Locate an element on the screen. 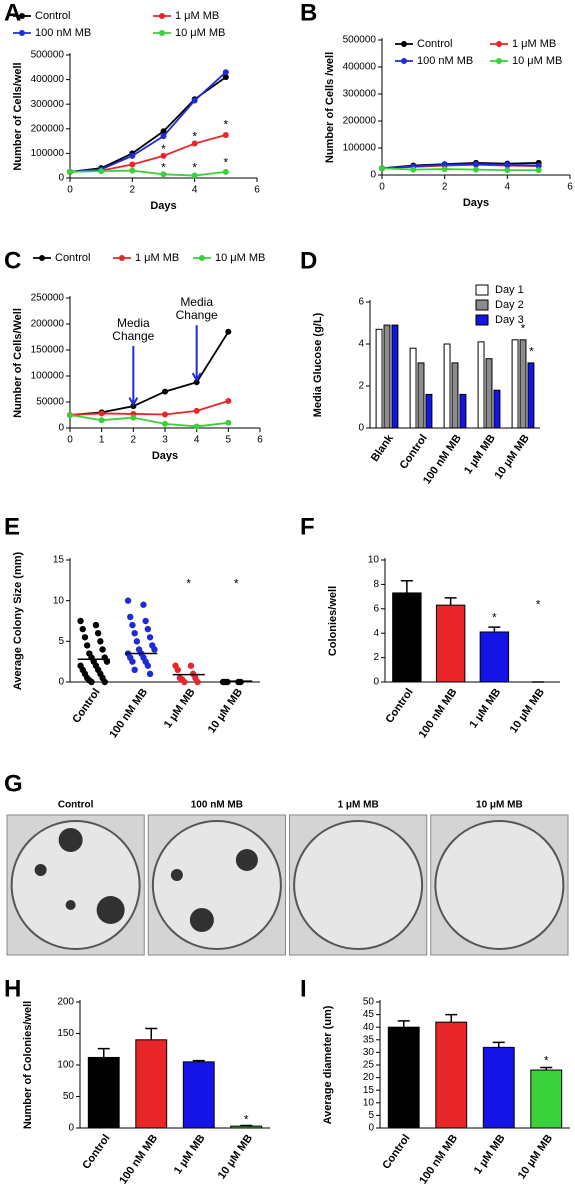 The width and height of the screenshot is (575, 1200). y-tick-label: 6 is located at coordinates (361, 302).